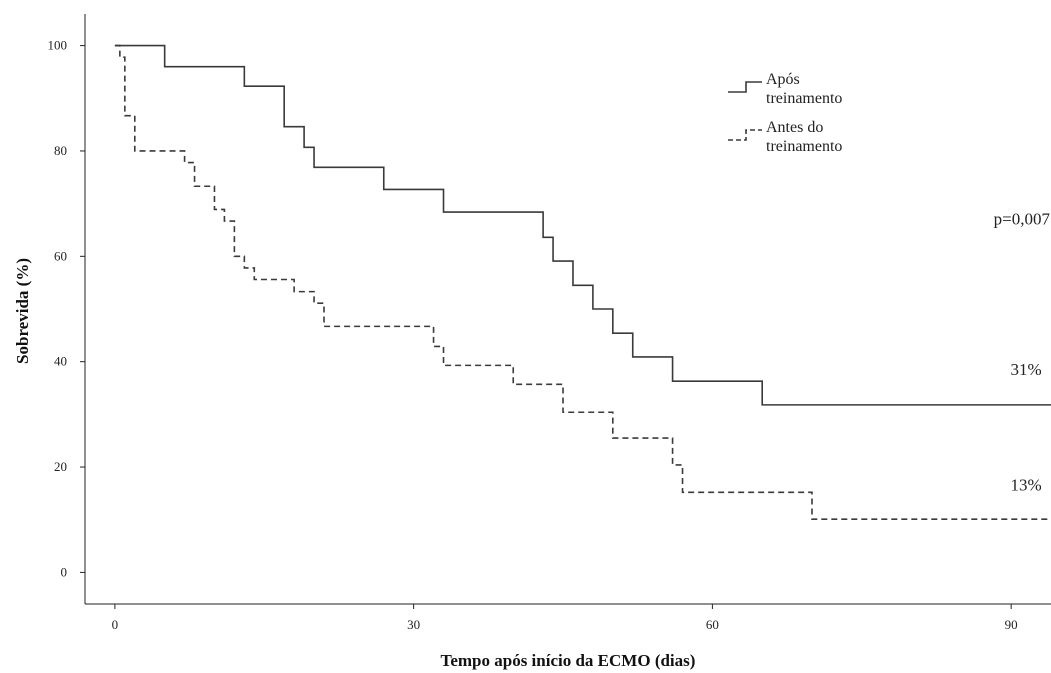 The width and height of the screenshot is (1051, 673). Describe the element at coordinates (22, 311) in the screenshot. I see `y-axis-title: Sobrevida (%)` at that location.